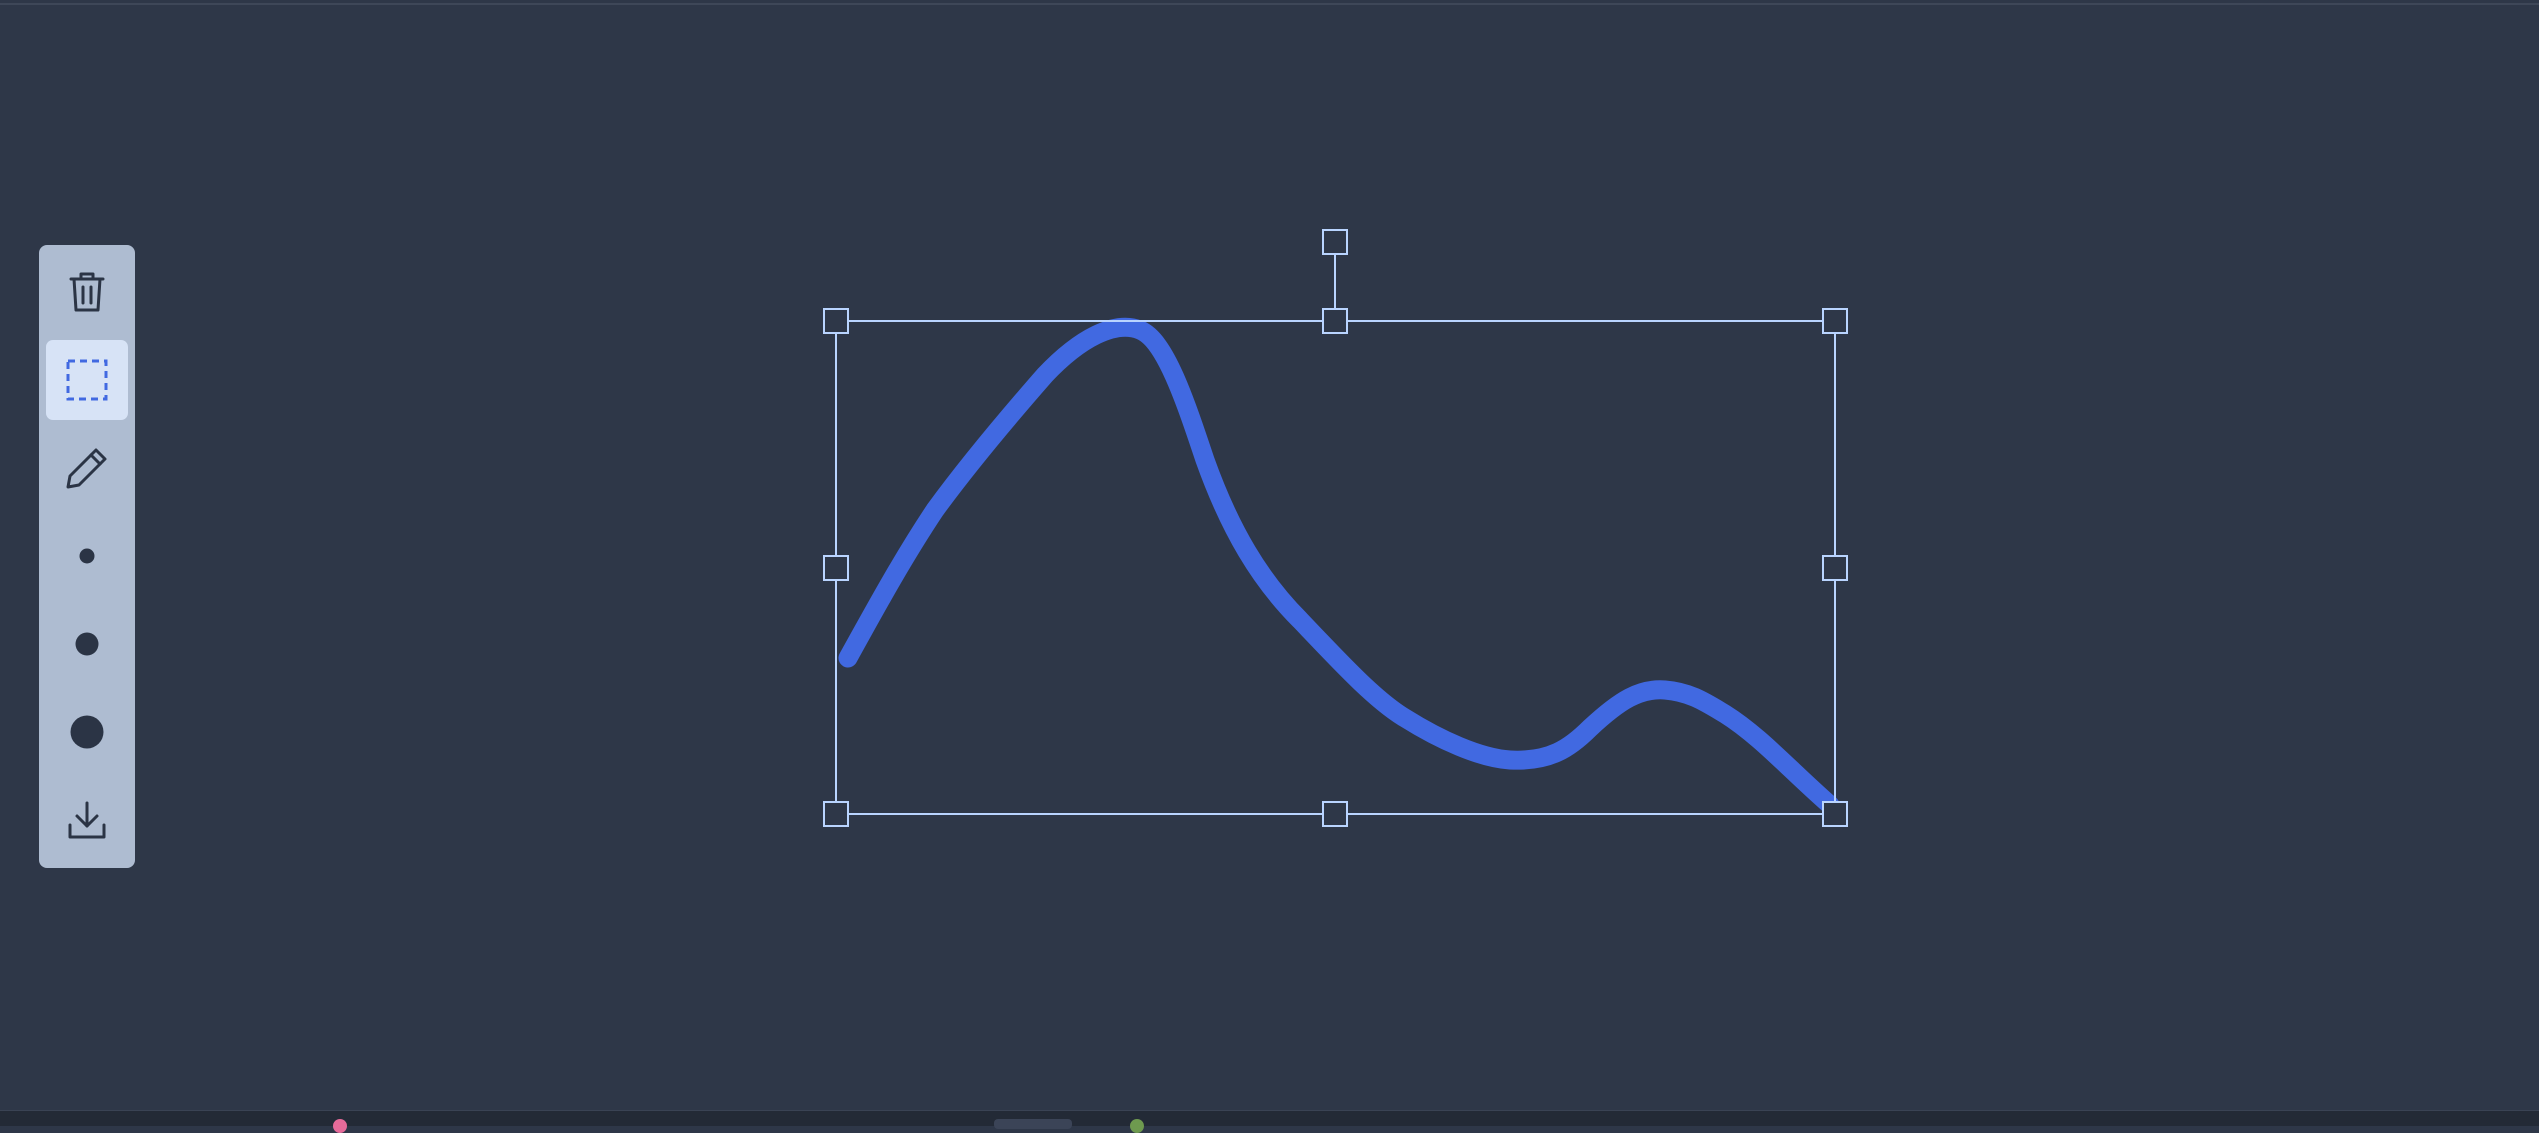 The height and width of the screenshot is (1133, 2539). Describe the element at coordinates (836, 568) in the screenshot. I see `resize-handle-left` at that location.